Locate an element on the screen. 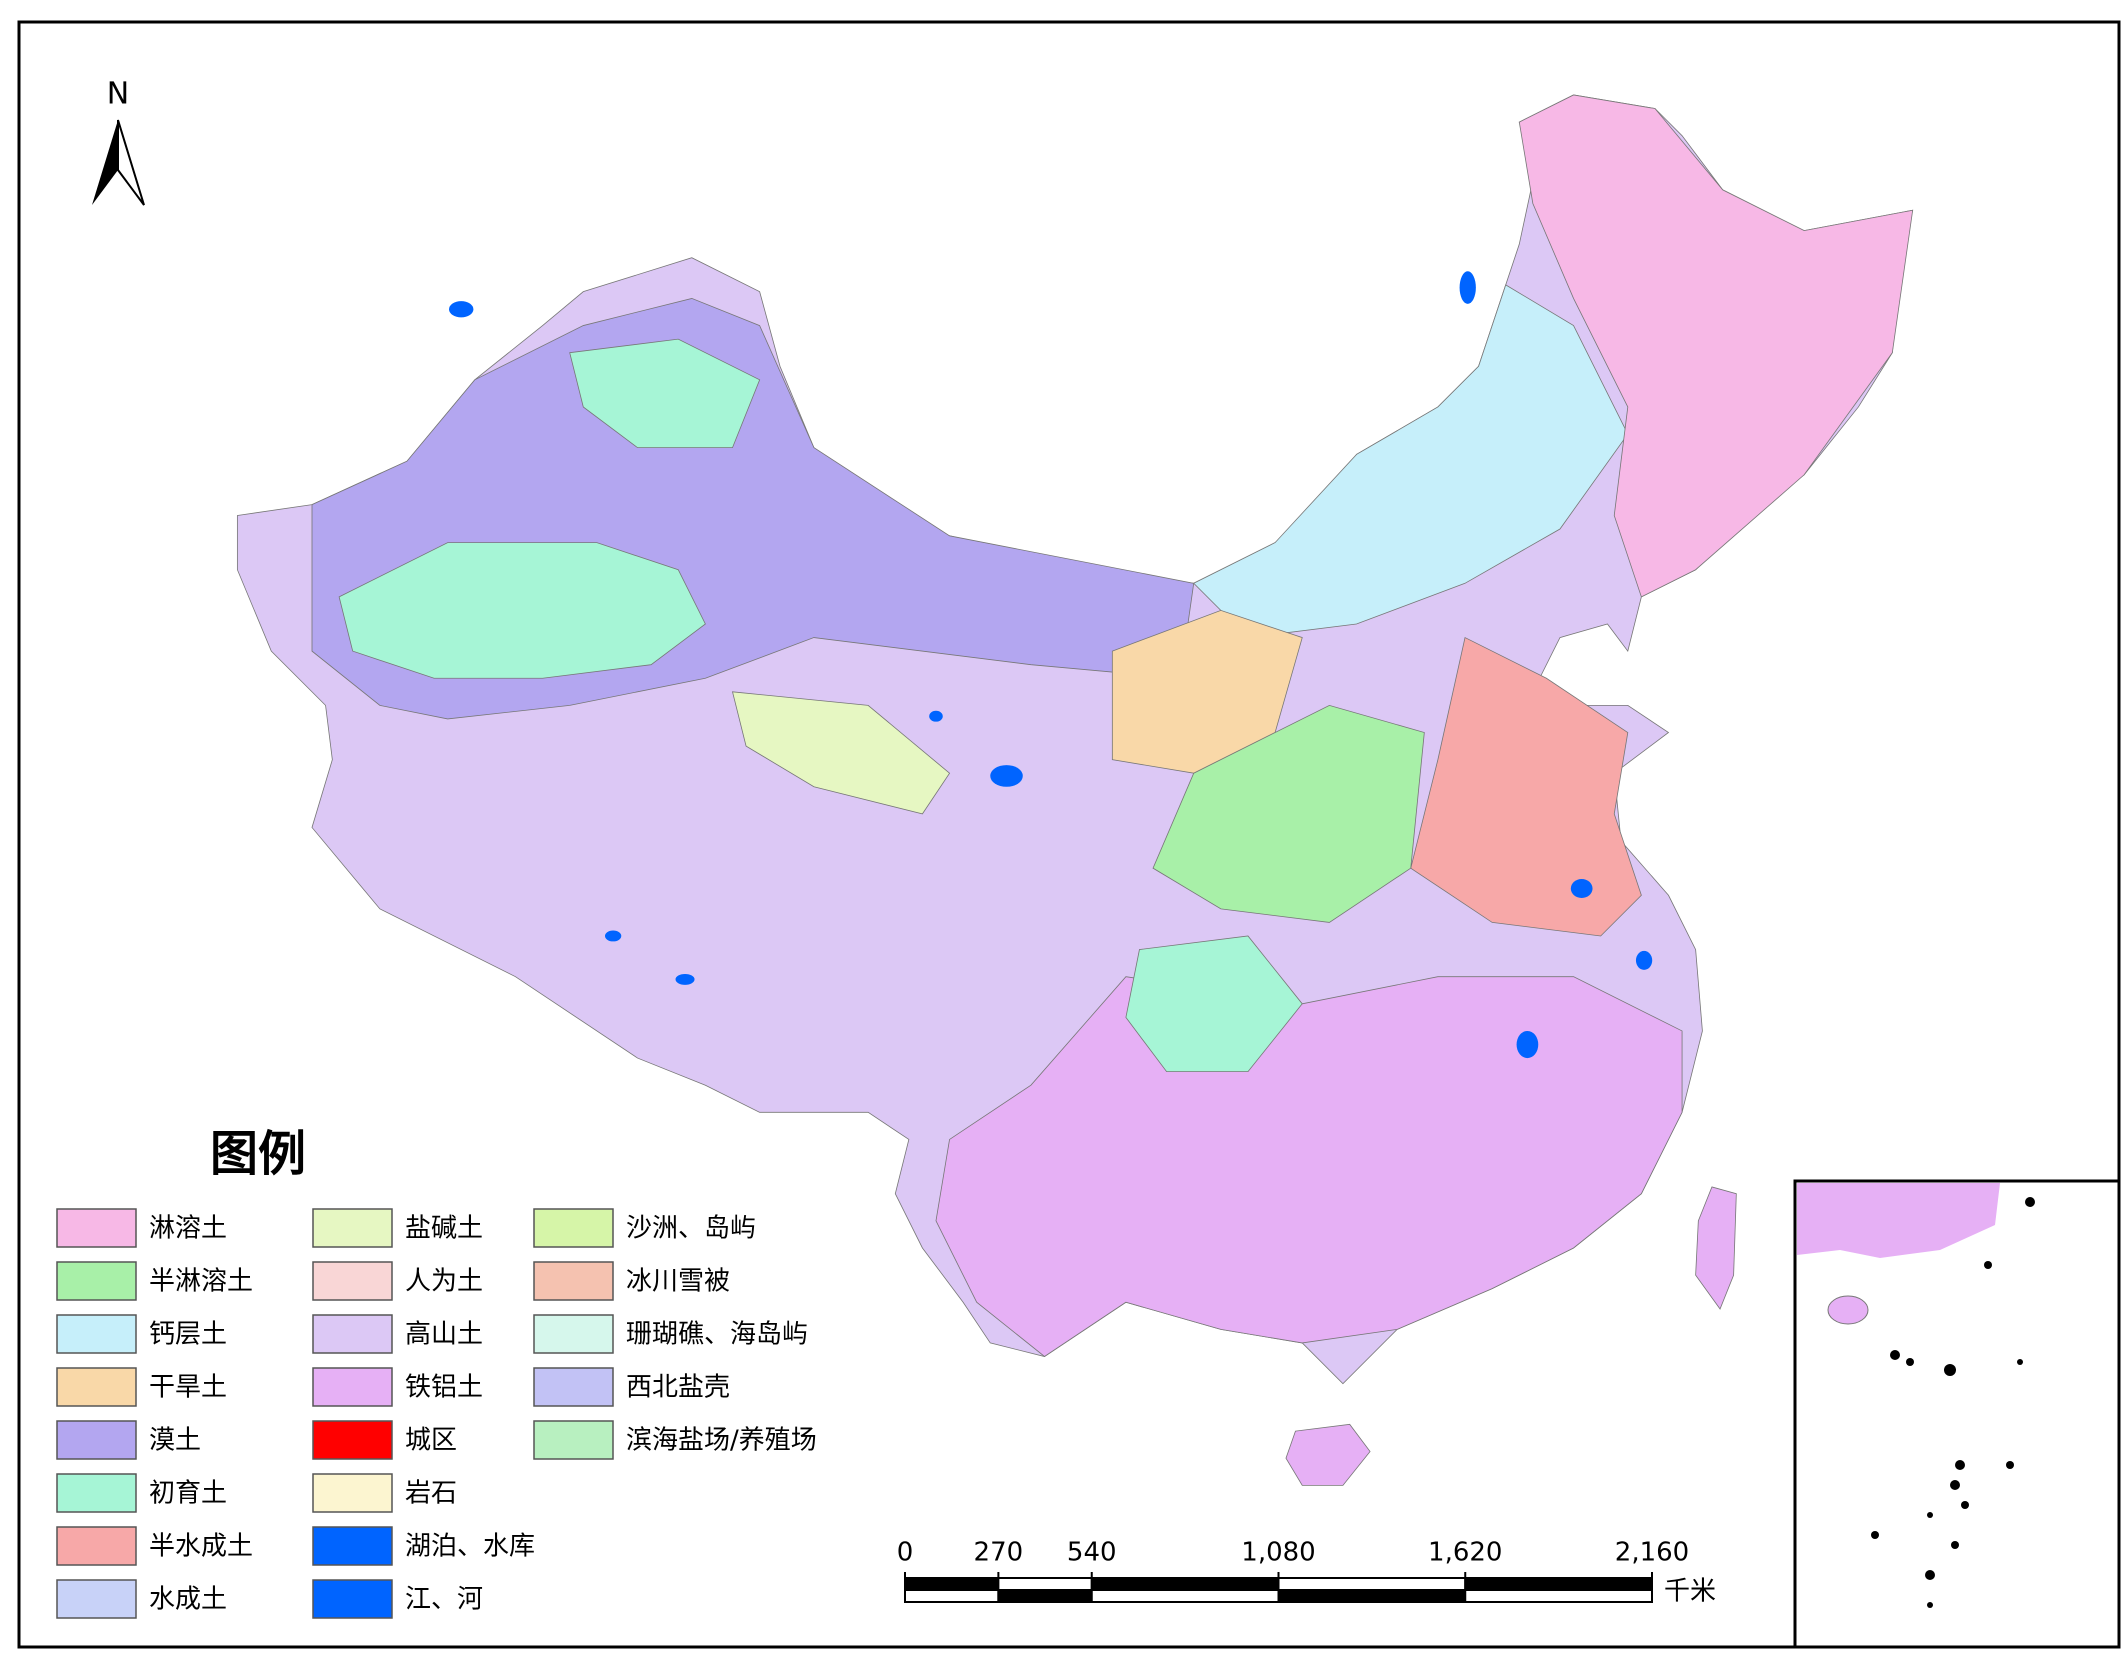  legend-label: 半水成土 is located at coordinates (201, 1547).